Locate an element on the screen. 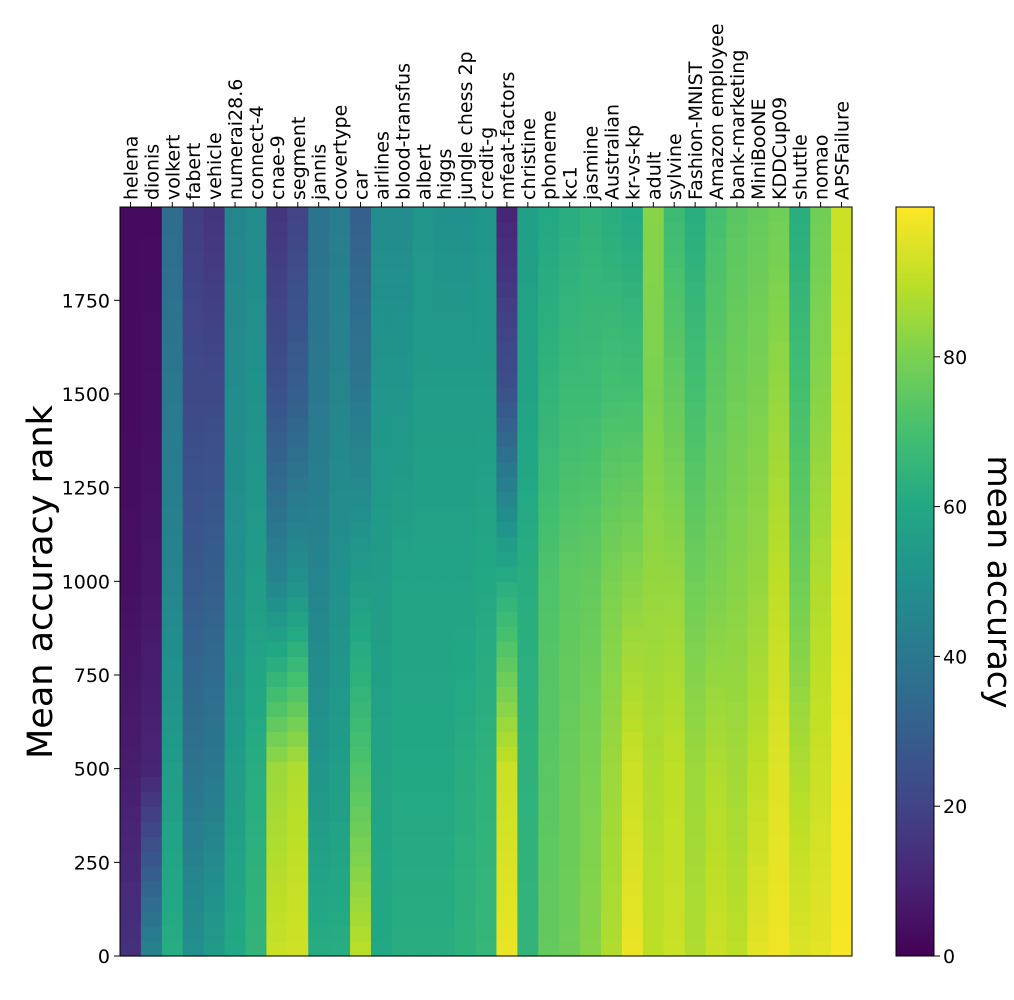 The width and height of the screenshot is (1014, 1000). column-label: helena is located at coordinates (132, 168).